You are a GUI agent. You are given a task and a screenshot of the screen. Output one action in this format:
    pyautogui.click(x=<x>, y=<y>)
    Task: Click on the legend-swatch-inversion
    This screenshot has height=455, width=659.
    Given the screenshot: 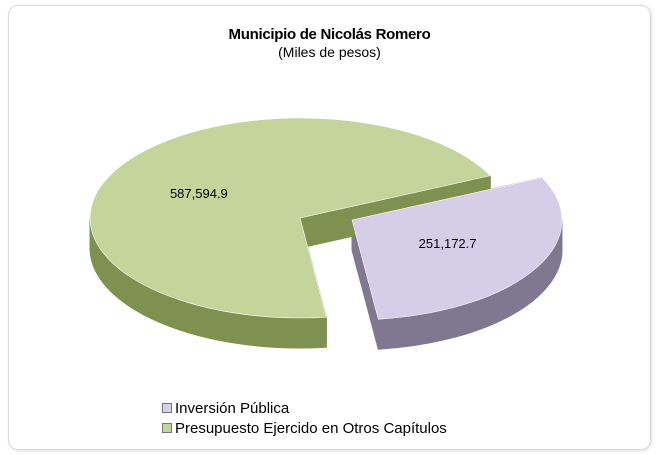 What is the action you would take?
    pyautogui.click(x=167, y=408)
    